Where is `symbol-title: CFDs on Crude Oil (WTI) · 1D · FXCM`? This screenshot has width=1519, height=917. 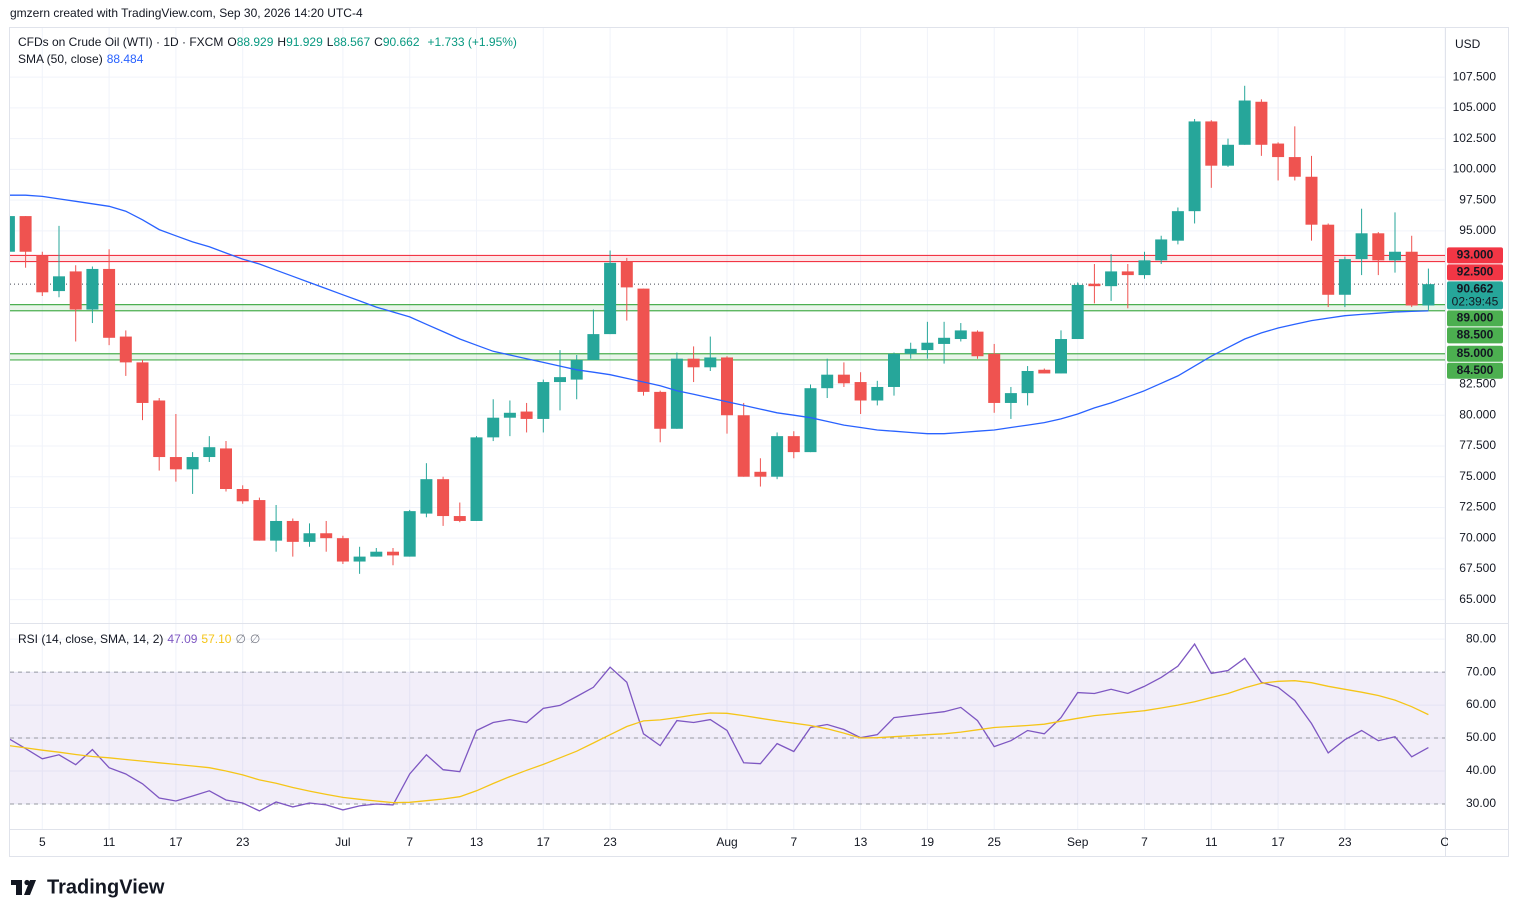 symbol-title: CFDs on Crude Oil (WTI) · 1D · FXCM is located at coordinates (121, 42).